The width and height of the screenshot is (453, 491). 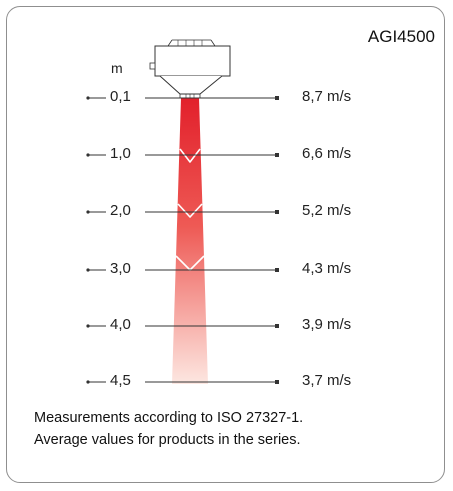 I want to click on depth-label: 2,0, so click(x=120, y=210).